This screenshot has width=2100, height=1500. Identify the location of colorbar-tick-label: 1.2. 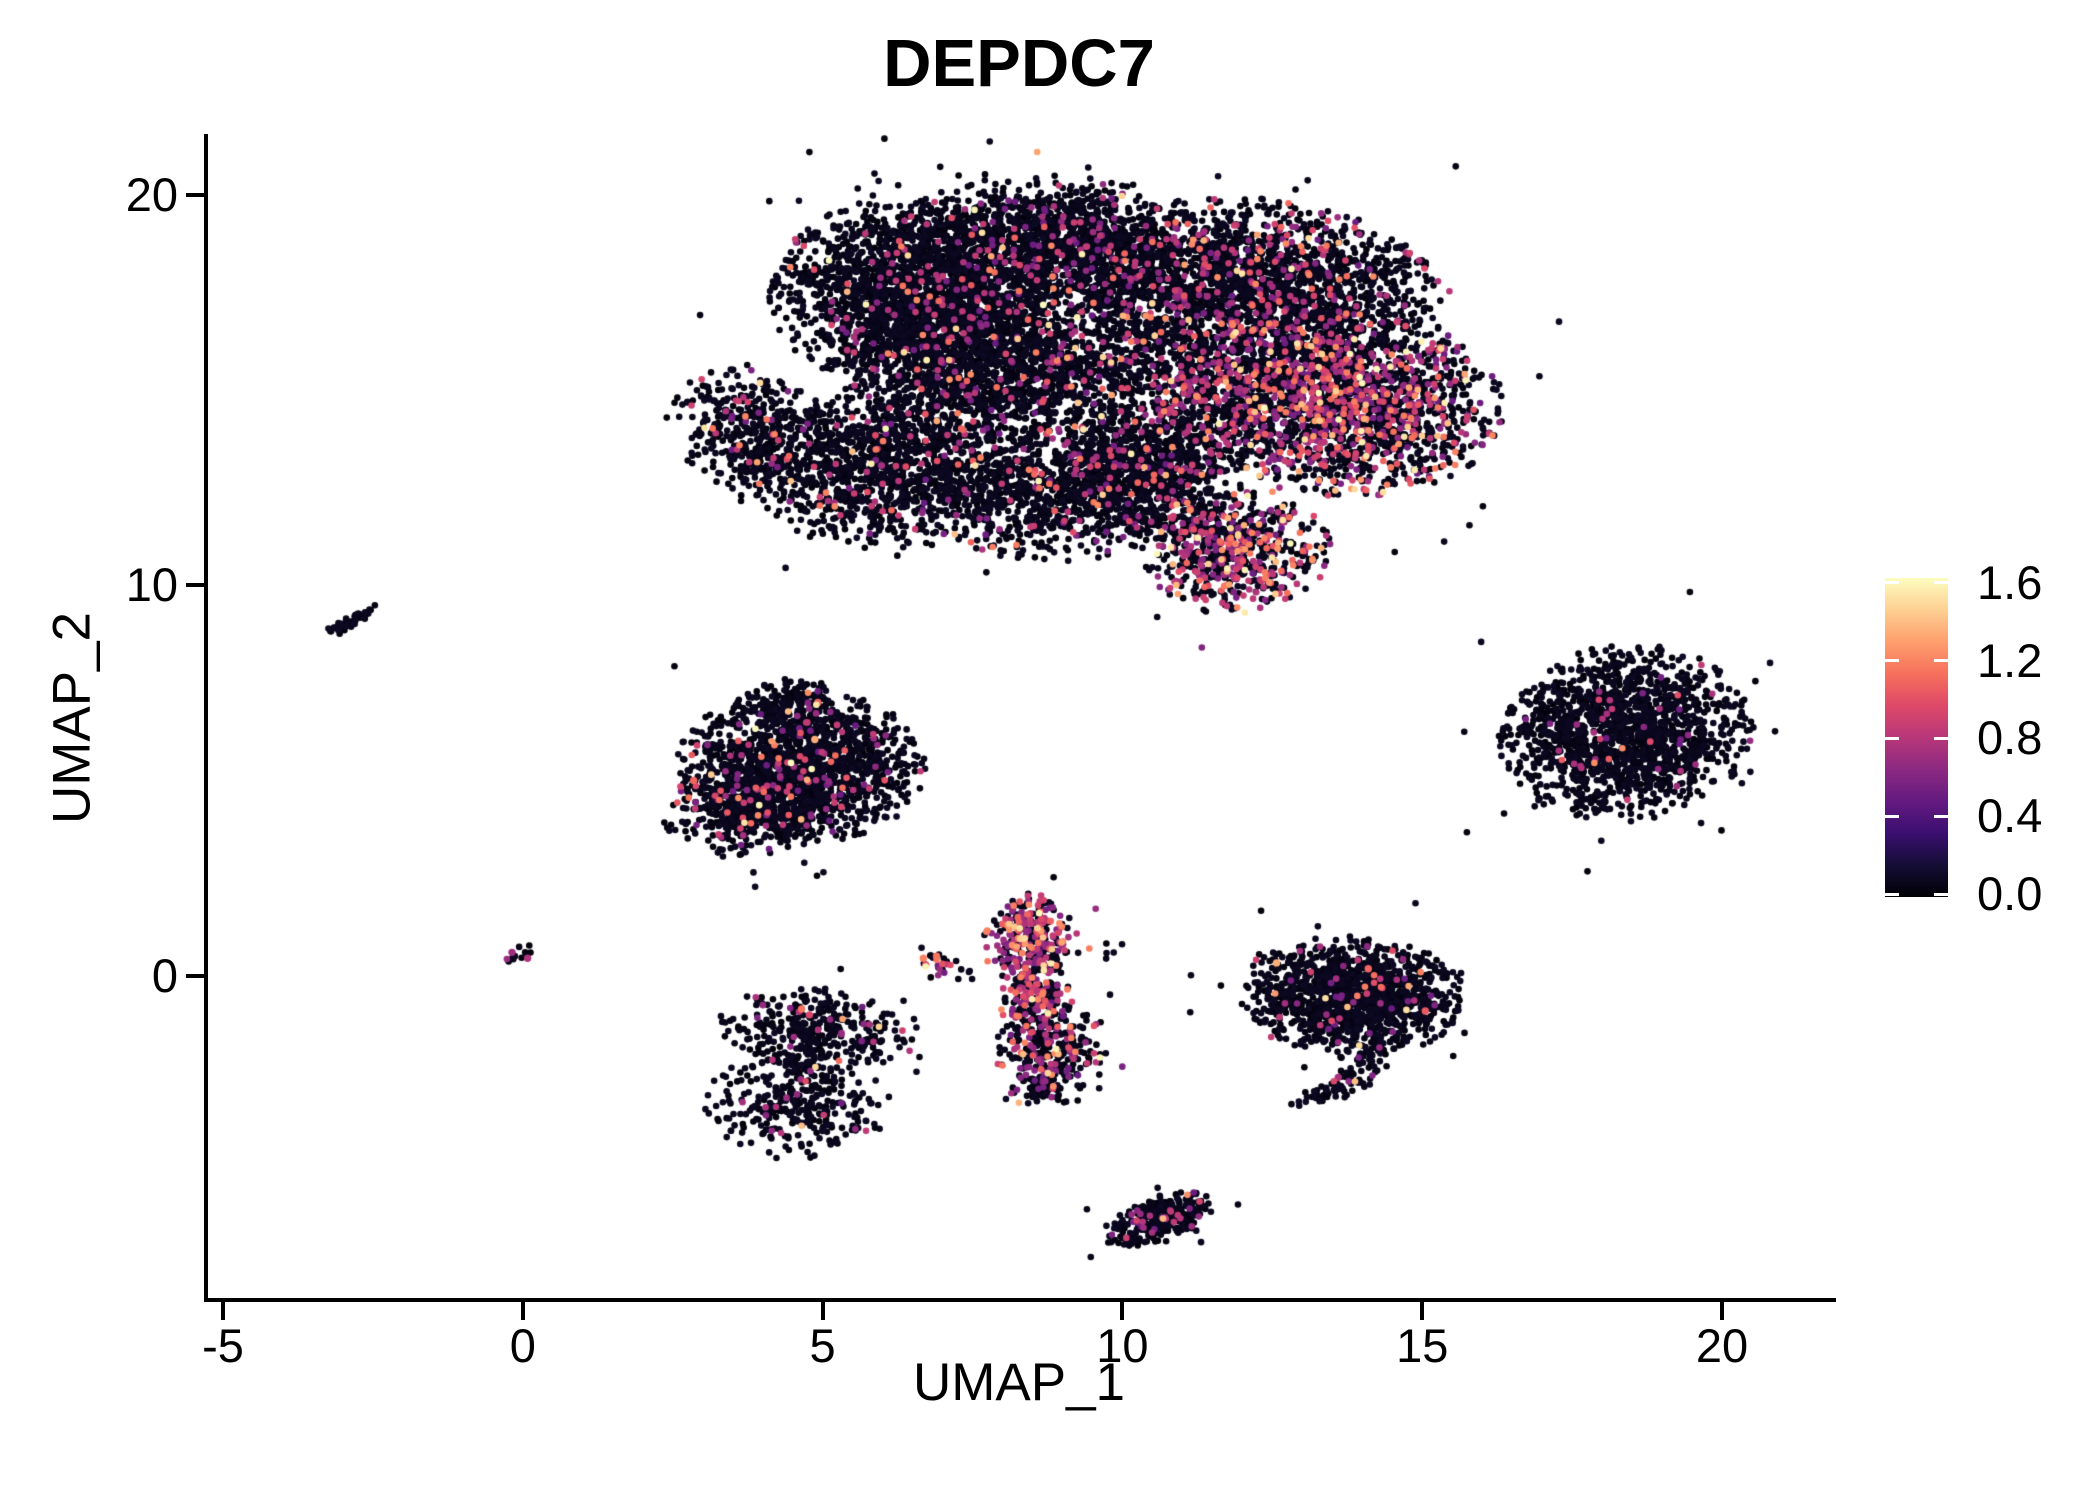
(2010, 660).